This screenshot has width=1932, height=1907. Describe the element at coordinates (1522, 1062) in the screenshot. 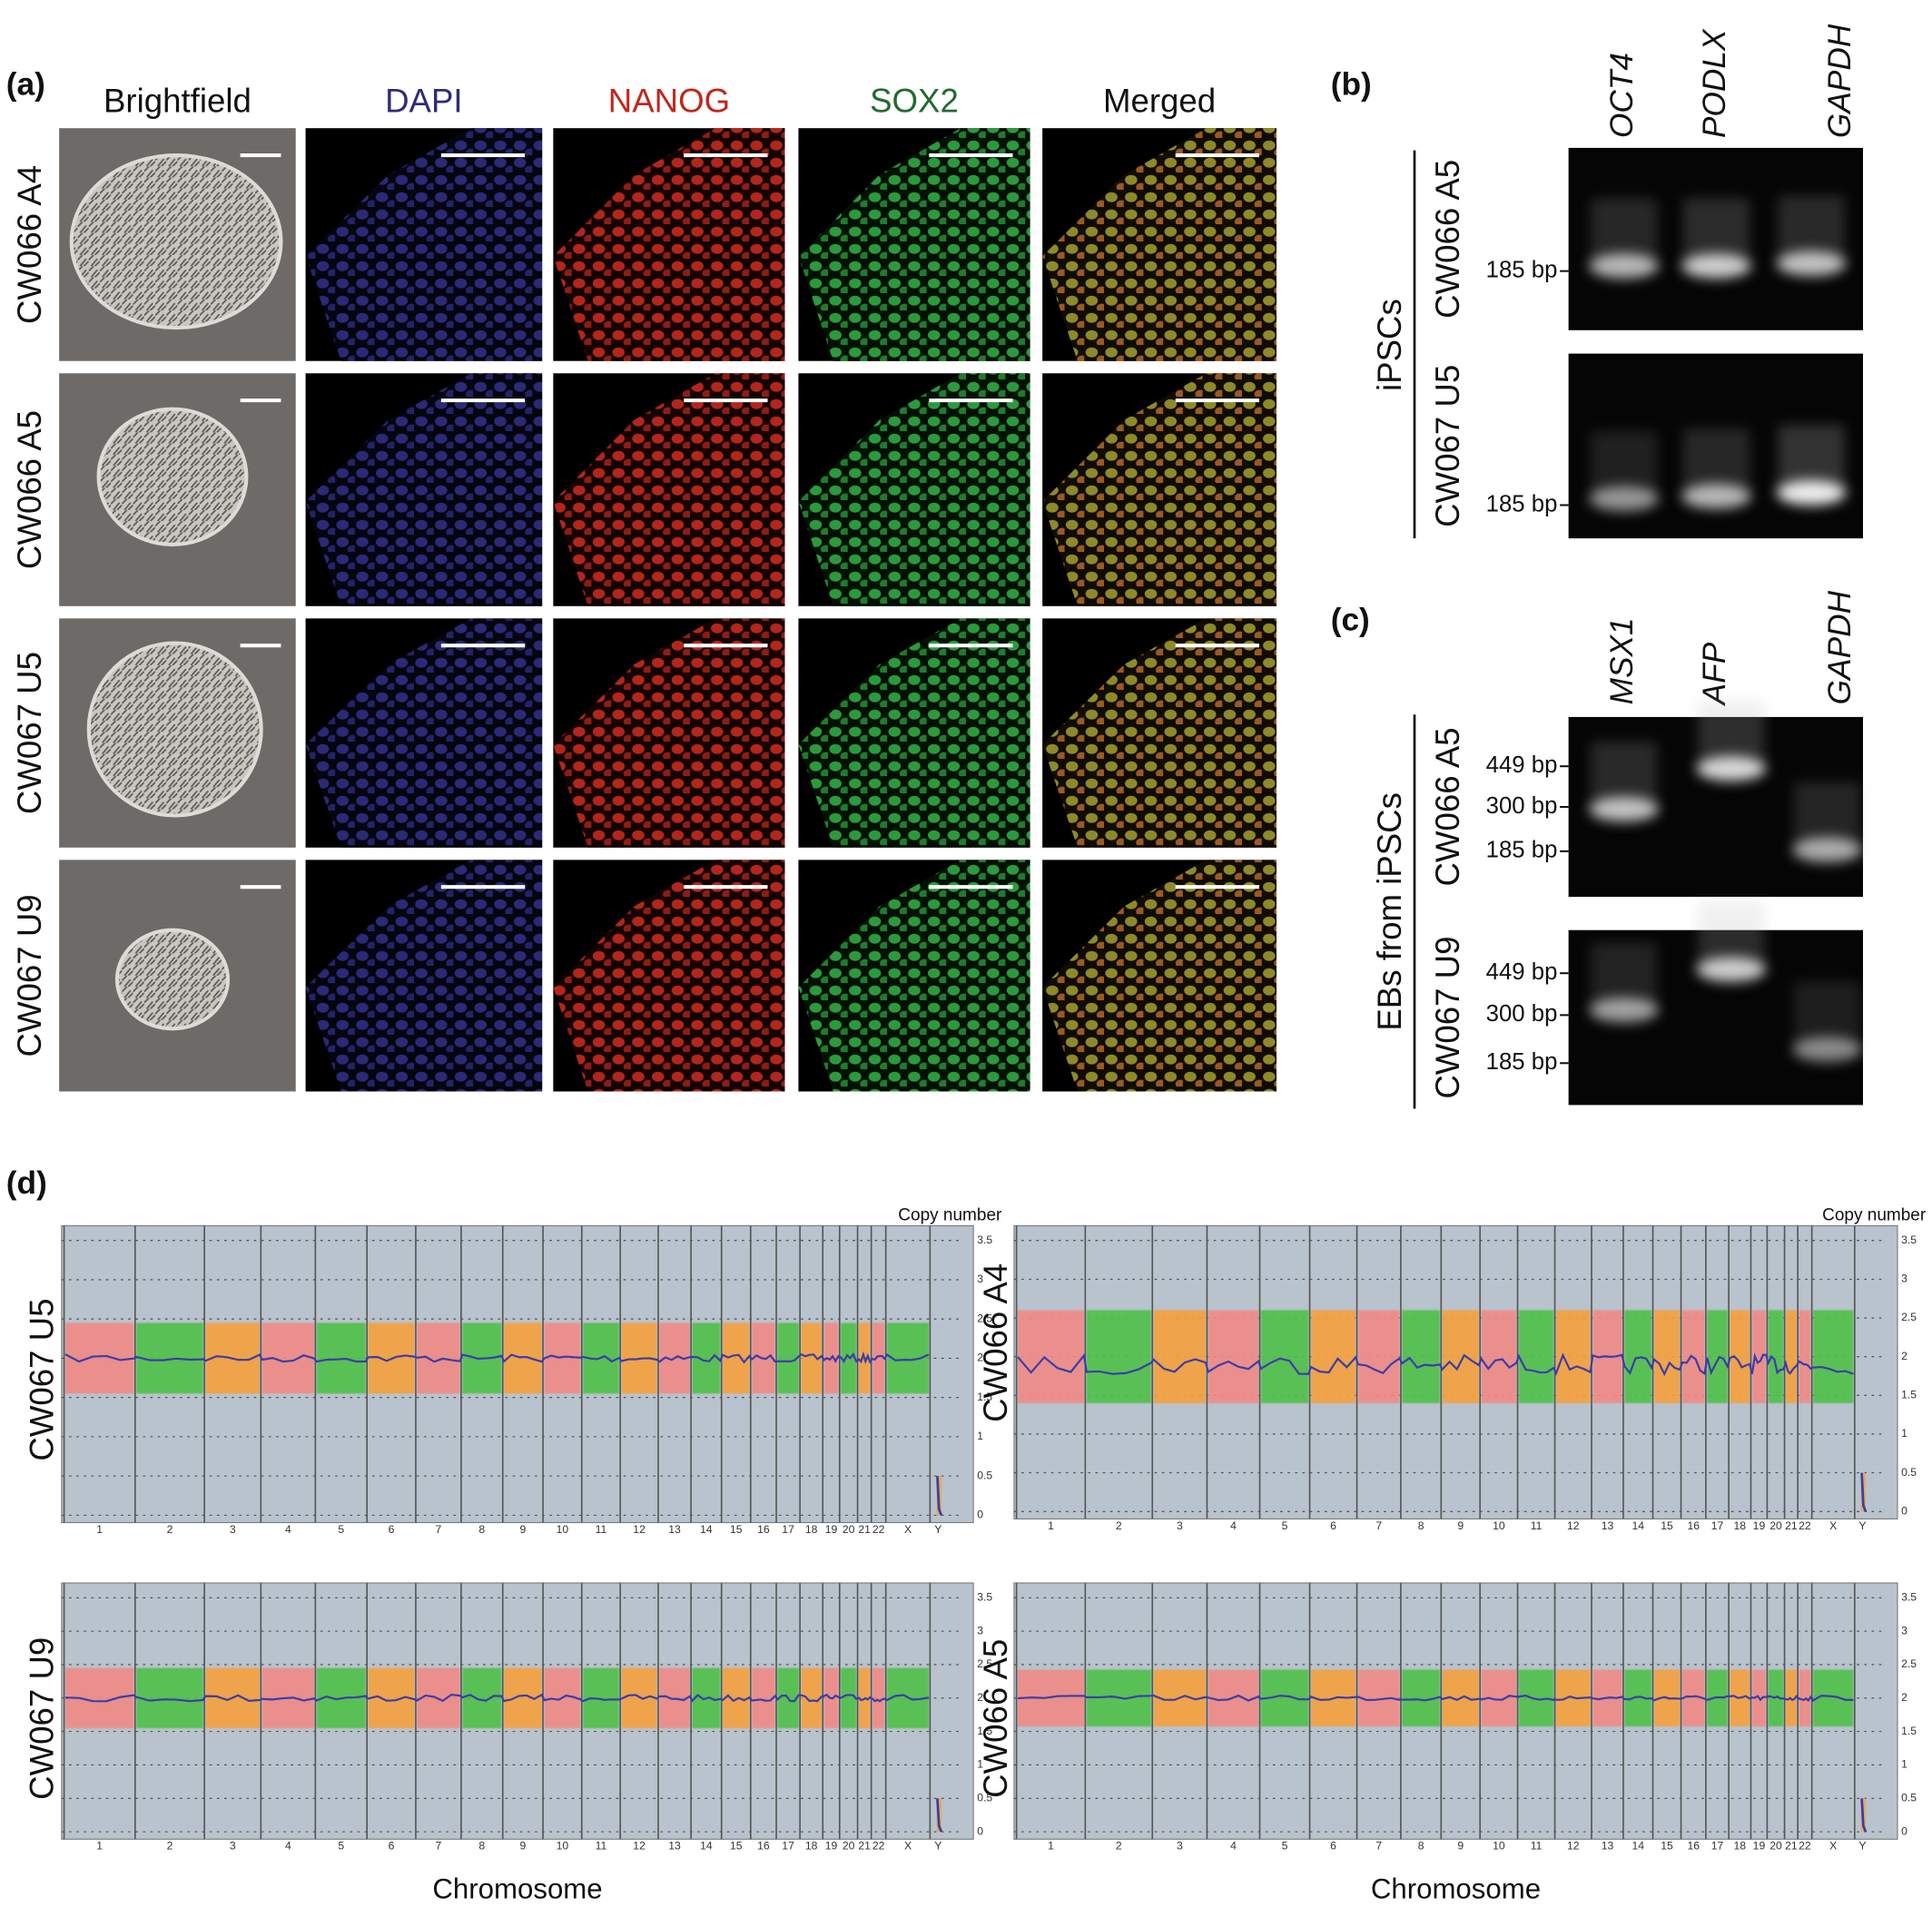

I see `size-marker: 185 bp` at that location.